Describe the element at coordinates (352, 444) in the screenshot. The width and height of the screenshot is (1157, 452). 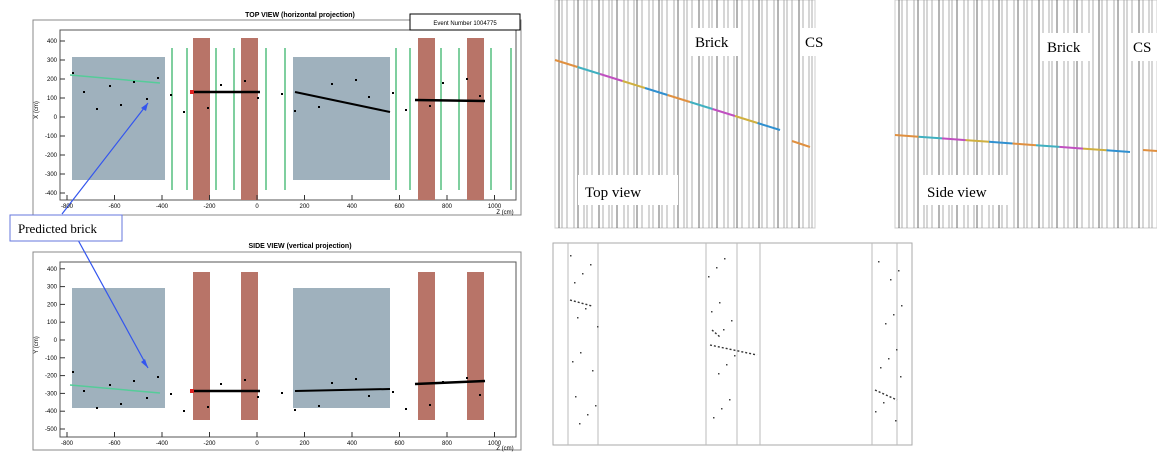
I see `x-tick-label: 400` at that location.